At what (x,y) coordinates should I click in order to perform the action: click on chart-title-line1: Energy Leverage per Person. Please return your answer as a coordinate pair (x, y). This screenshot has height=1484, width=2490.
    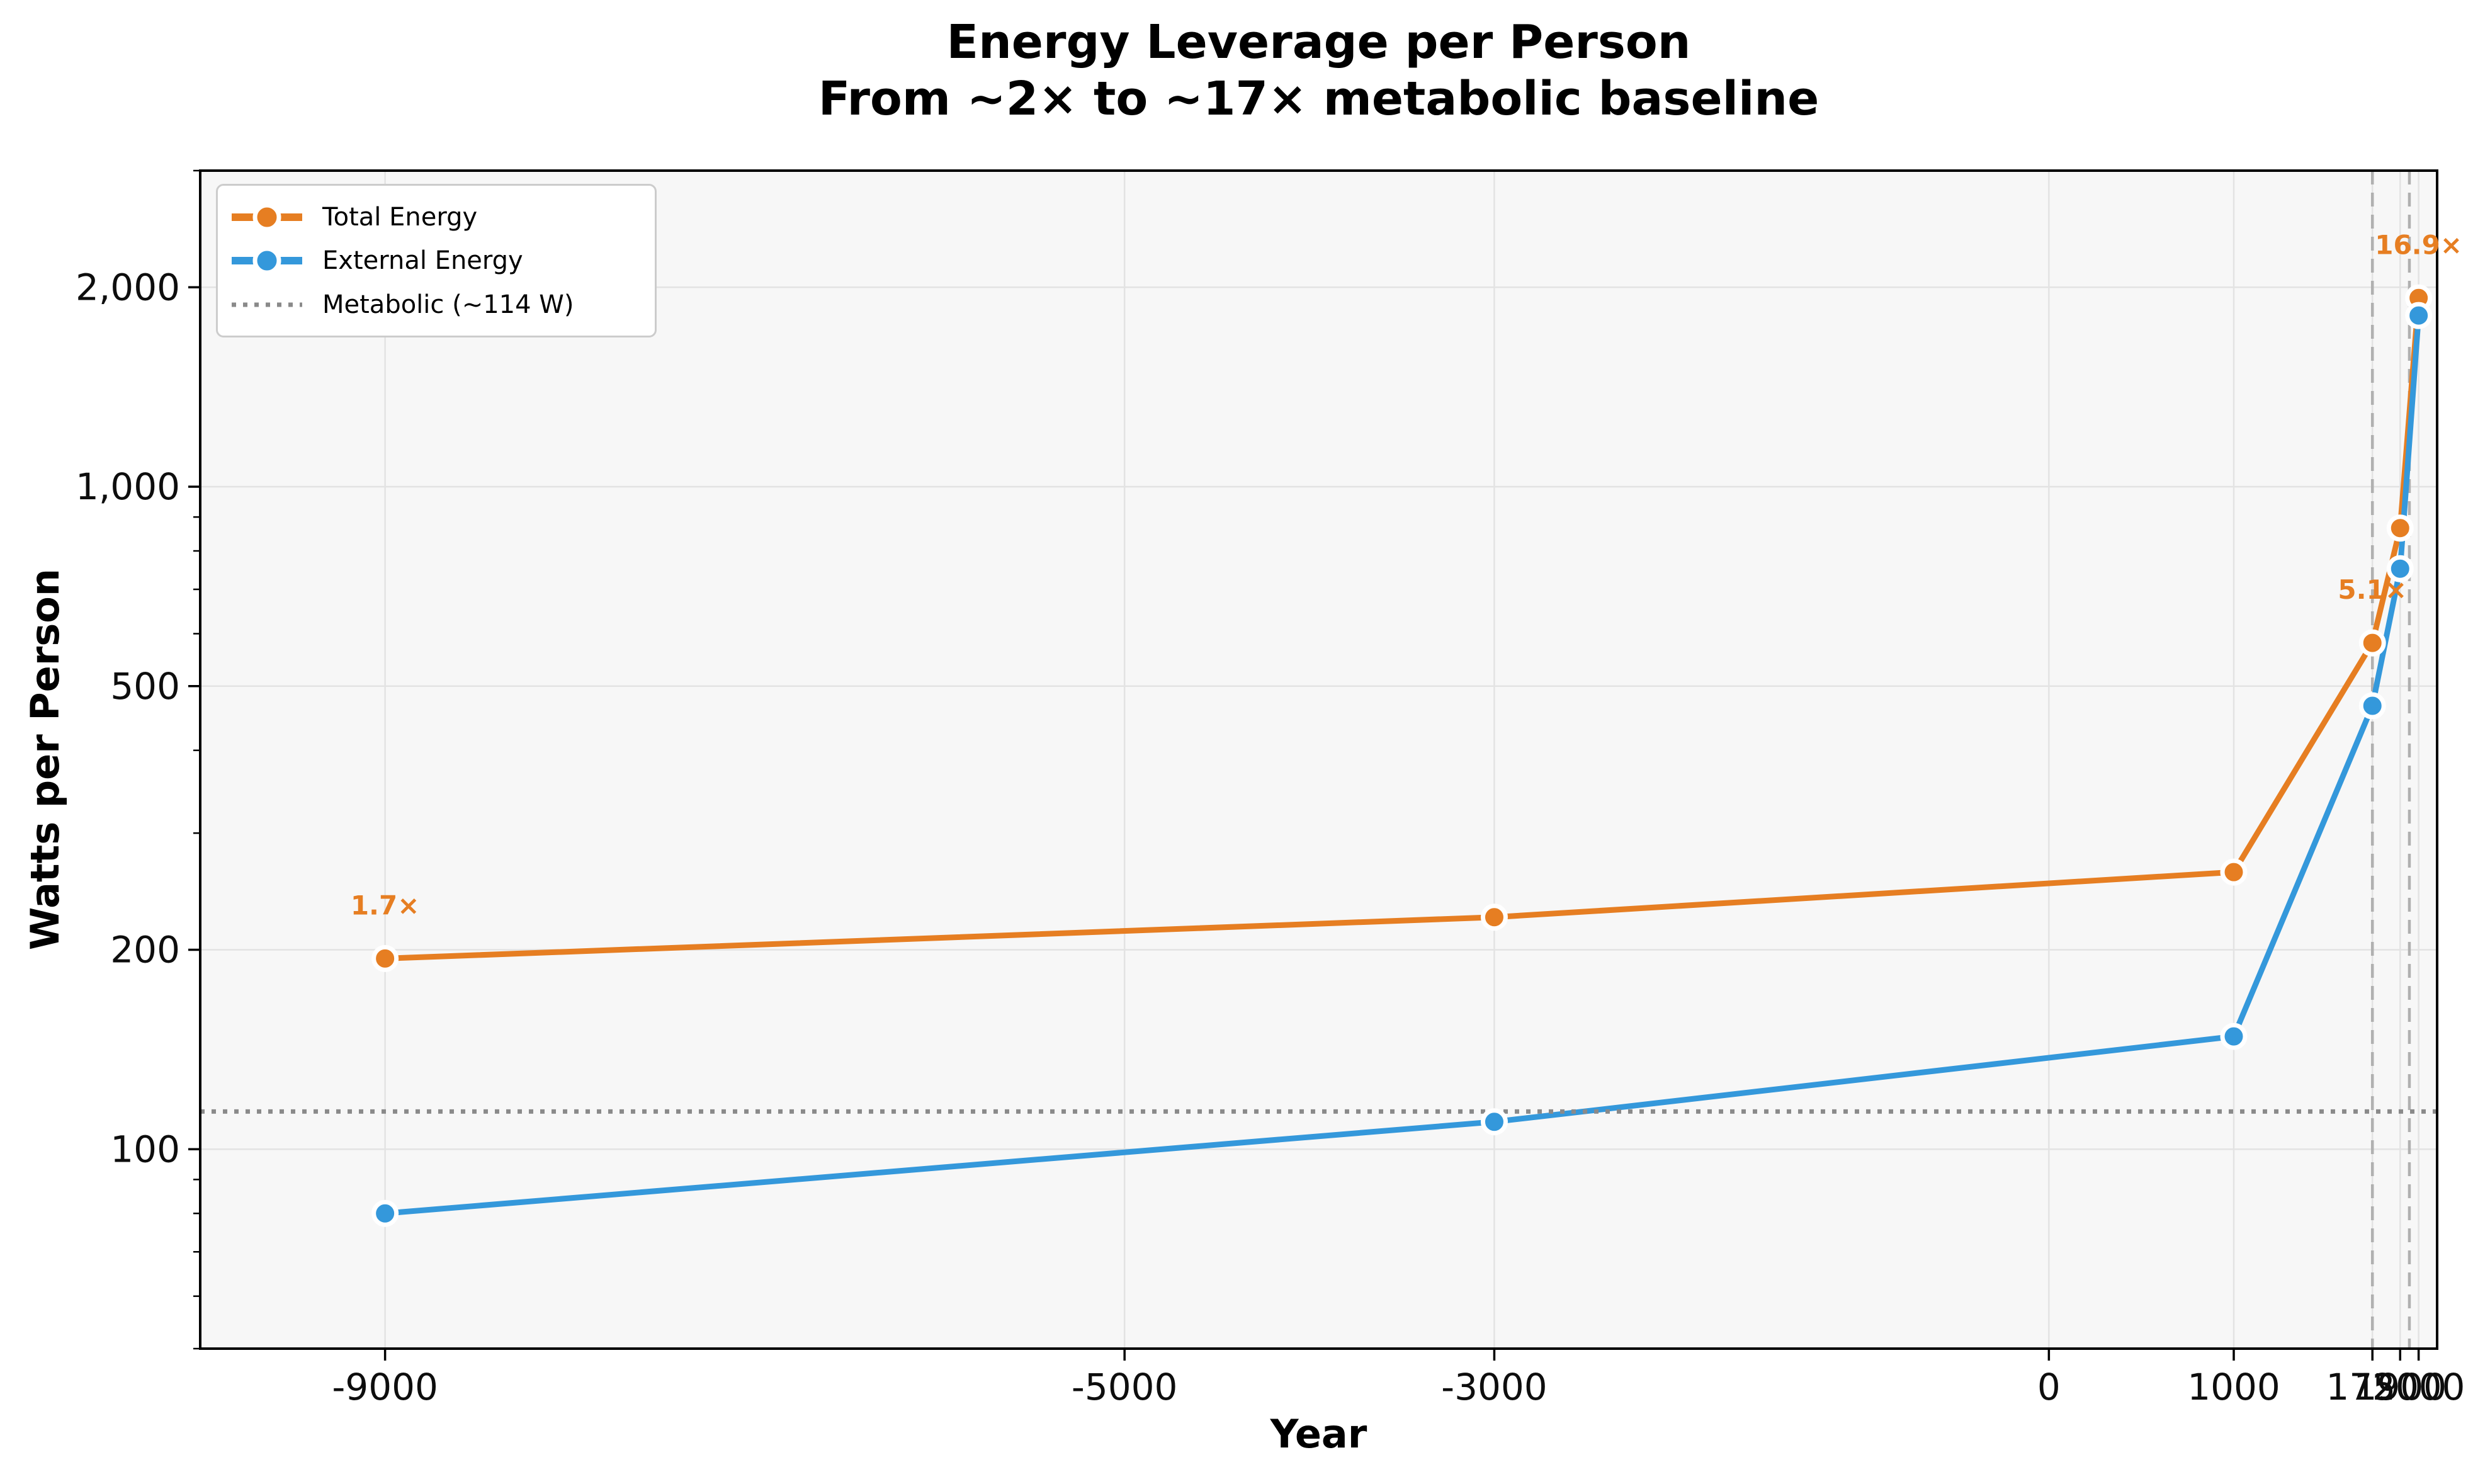
    Looking at the image, I should click on (1318, 42).